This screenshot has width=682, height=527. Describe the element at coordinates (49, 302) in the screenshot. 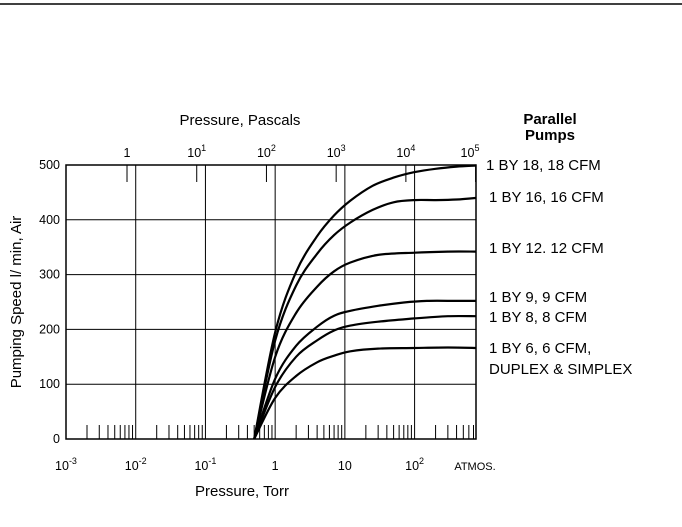

I see `y-tick-labels: 0 100 200 300 400 500` at that location.